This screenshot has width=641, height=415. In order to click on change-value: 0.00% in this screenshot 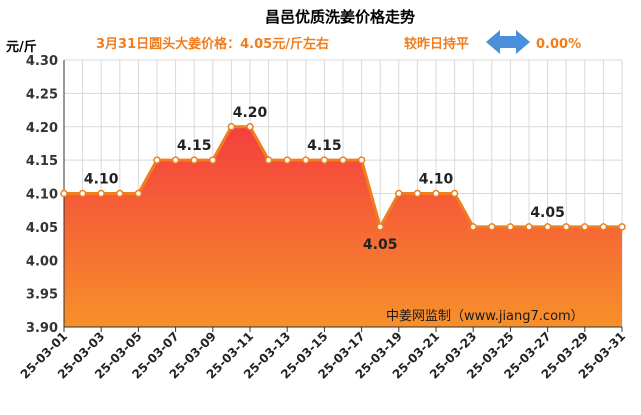, I will do `click(558, 44)`.